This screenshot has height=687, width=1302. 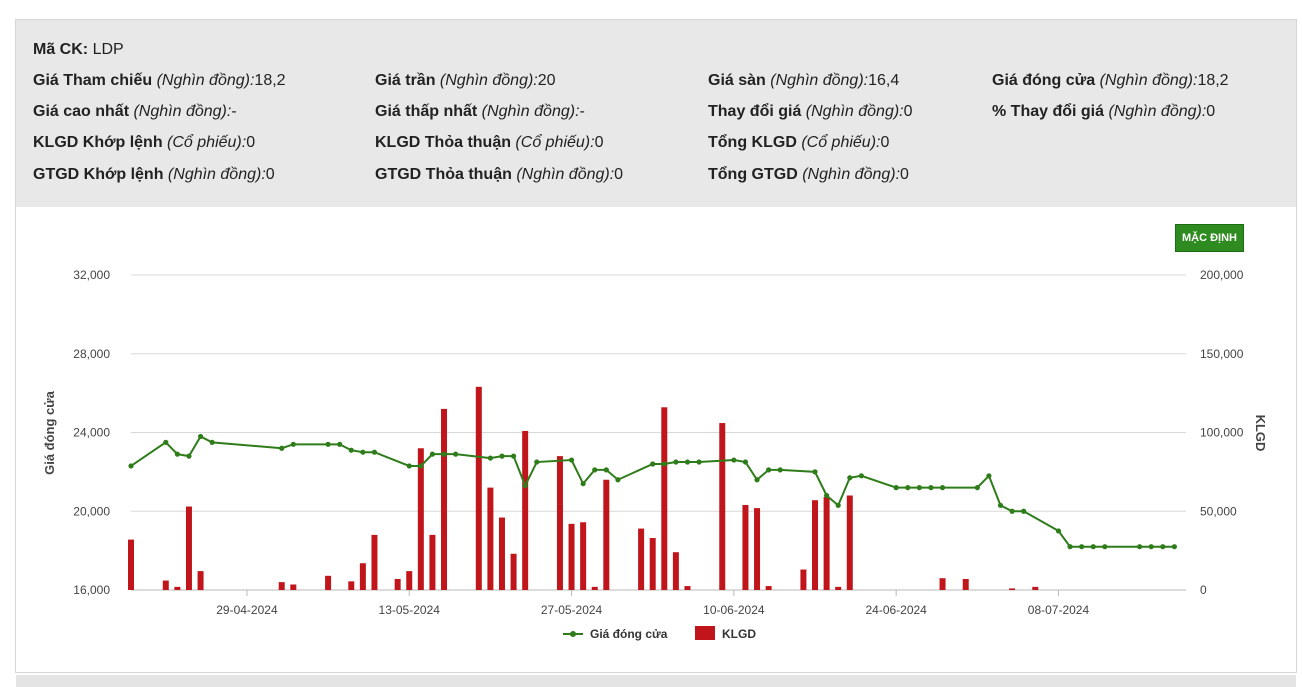 I want to click on info-field: Thay đổi giá (Nghìn đồng):0, so click(x=810, y=112).